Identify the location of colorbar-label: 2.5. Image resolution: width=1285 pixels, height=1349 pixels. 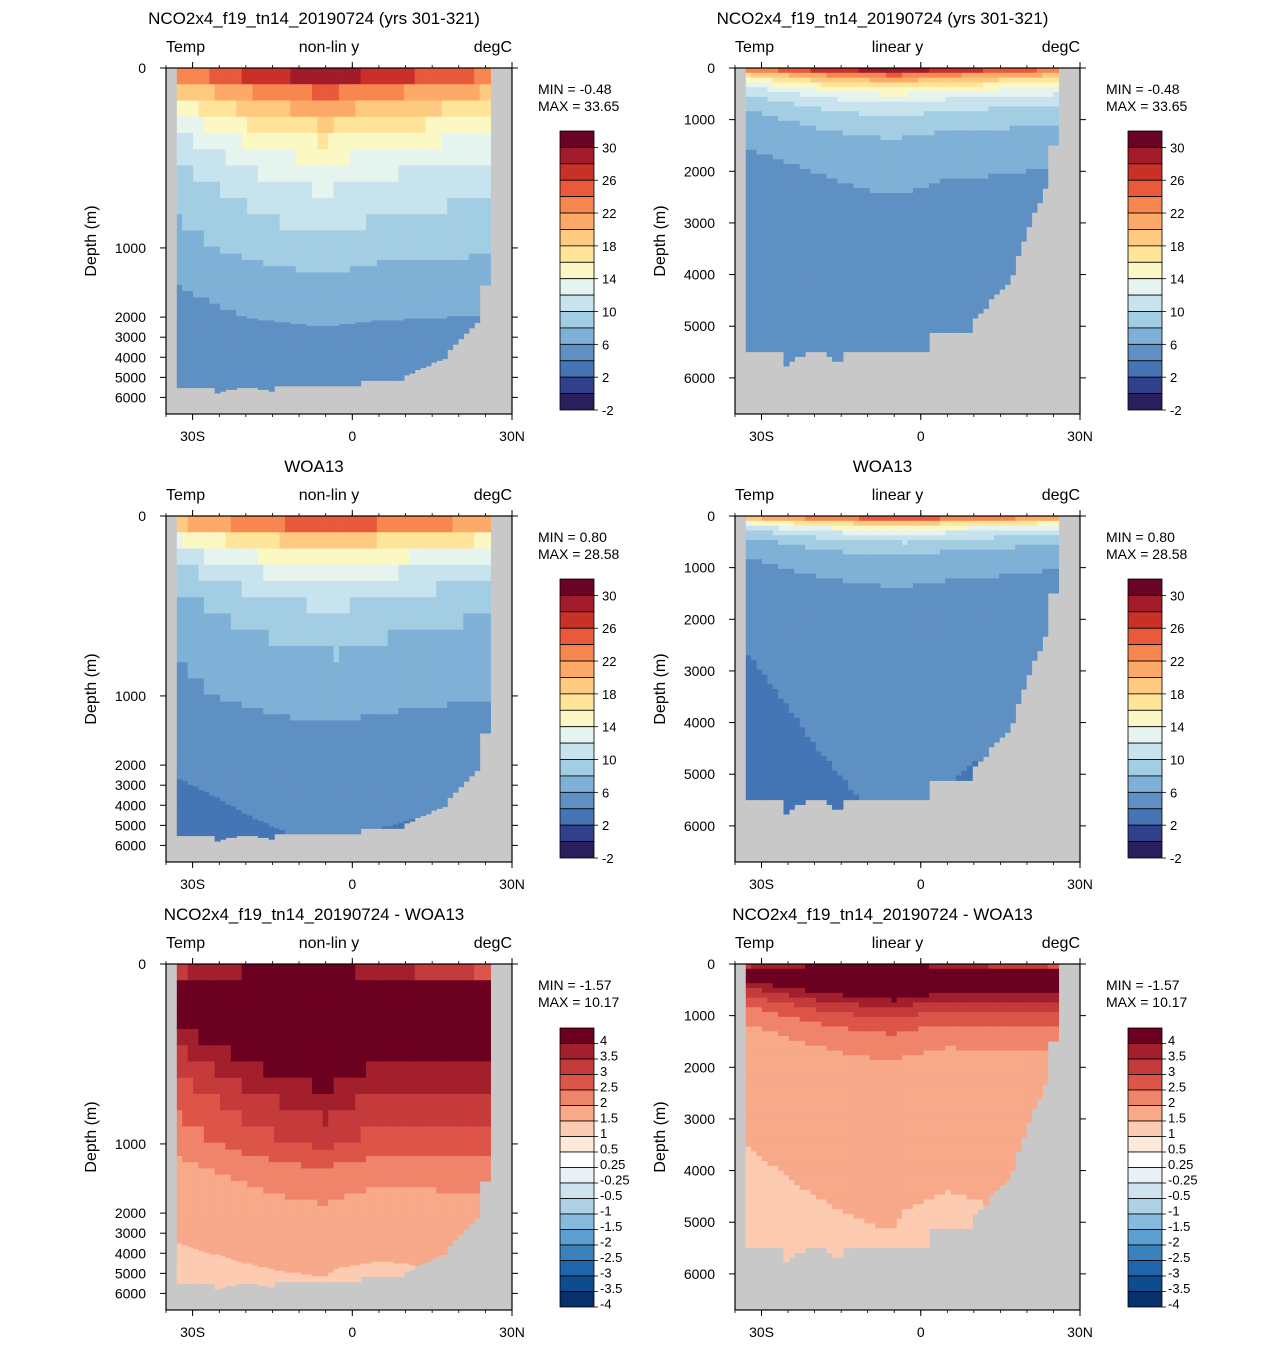
(1177, 1086).